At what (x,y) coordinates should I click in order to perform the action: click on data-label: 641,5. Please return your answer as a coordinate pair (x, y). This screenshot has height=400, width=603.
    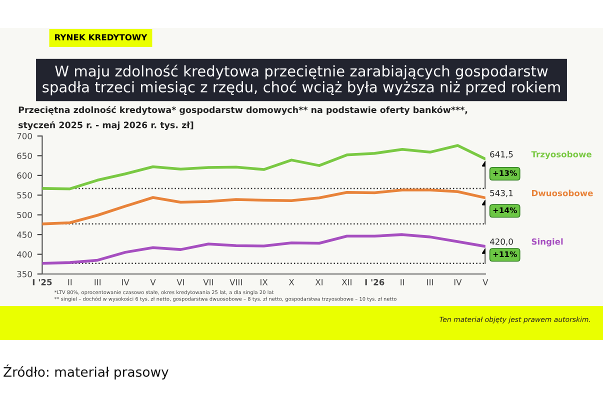
    Looking at the image, I should click on (501, 154).